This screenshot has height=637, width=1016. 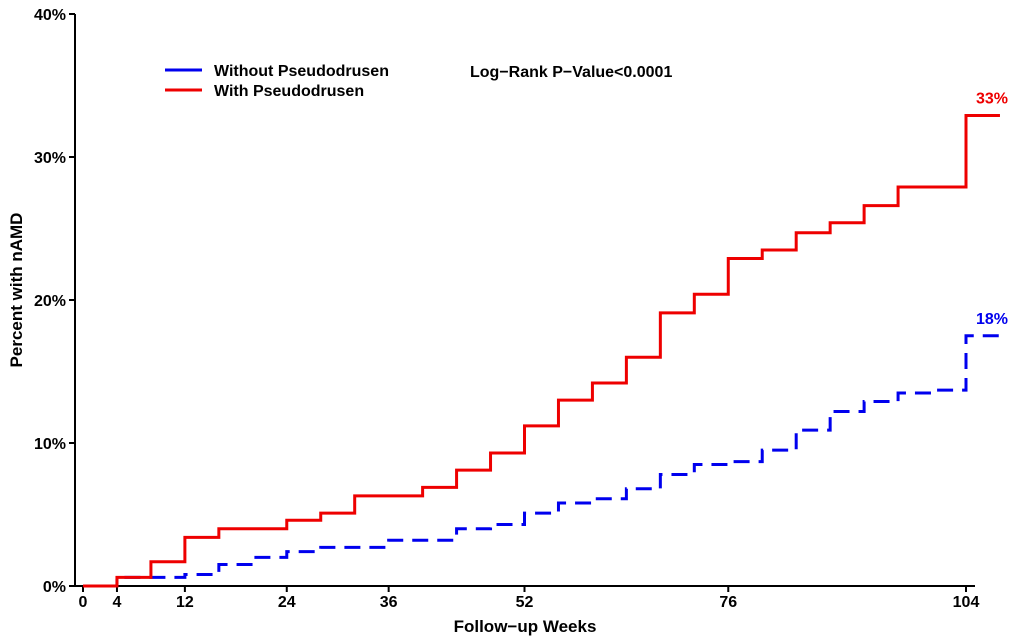 What do you see at coordinates (525, 626) in the screenshot?
I see `x-axis-label: Follow−up Weeks` at bounding box center [525, 626].